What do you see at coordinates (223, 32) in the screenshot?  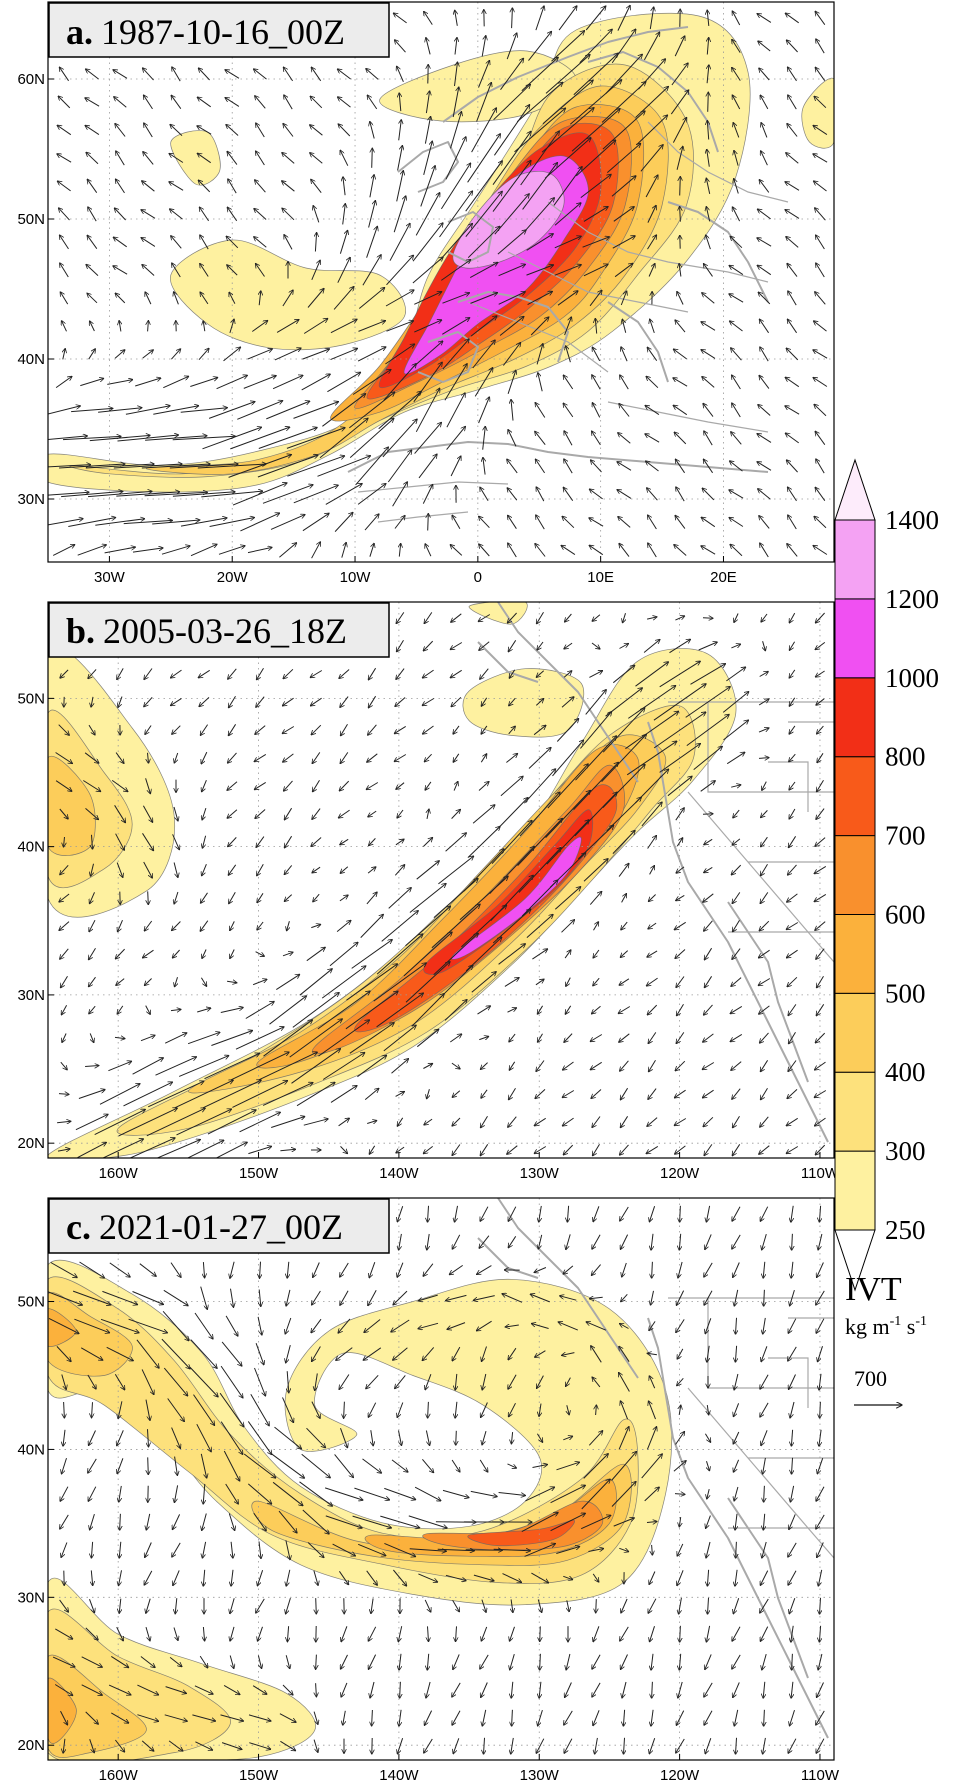 I see `panel-a-date: 1987-10-16_00Z` at bounding box center [223, 32].